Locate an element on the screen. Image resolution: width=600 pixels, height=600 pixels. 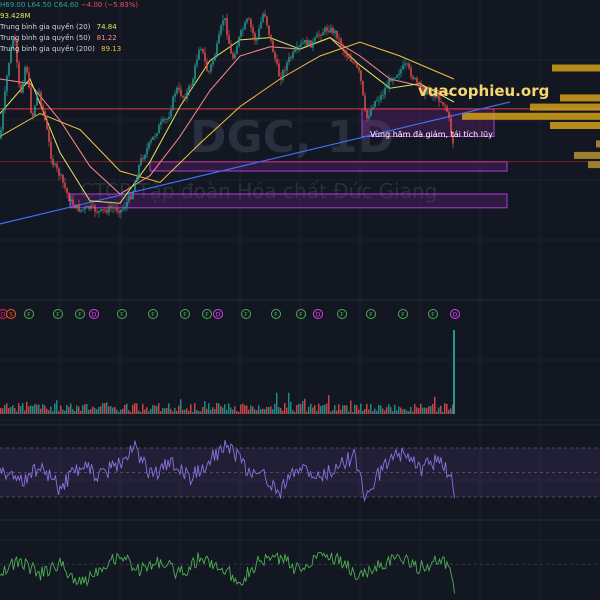
rsi-line is located at coordinates (227, 471).